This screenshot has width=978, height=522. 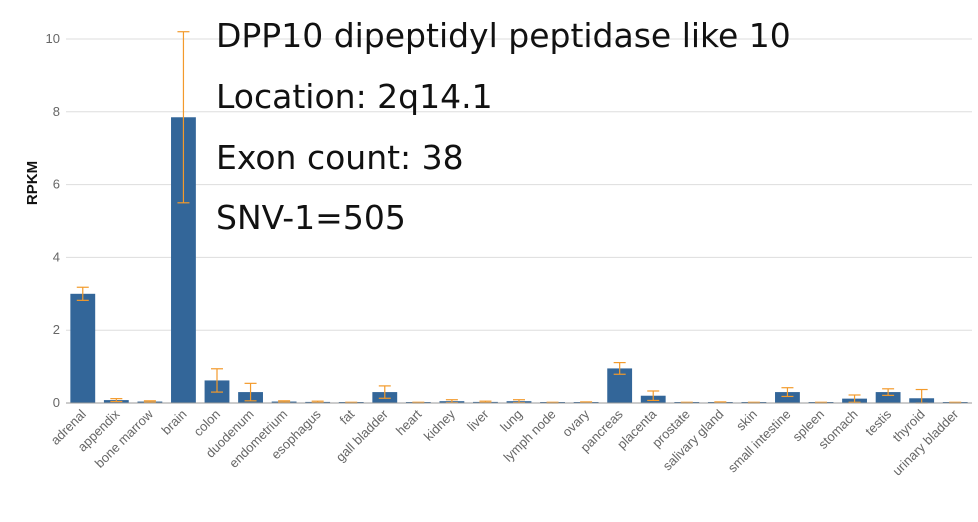 I want to click on x-tick-label: skin, so click(x=746, y=420).